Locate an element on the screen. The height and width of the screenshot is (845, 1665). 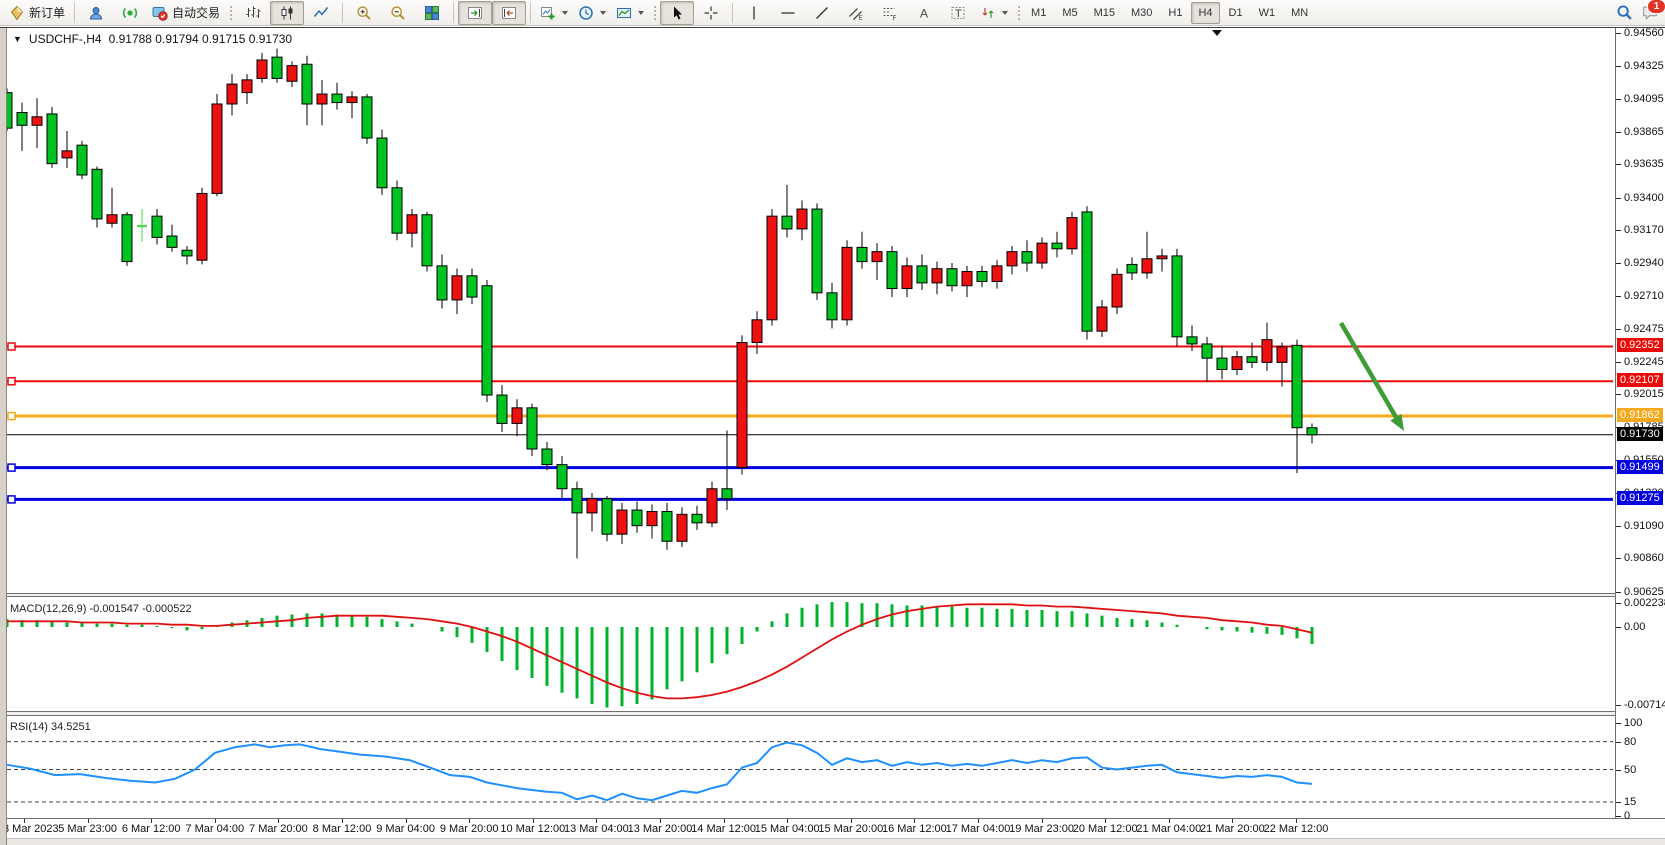
chart-shift-button is located at coordinates (509, 12).